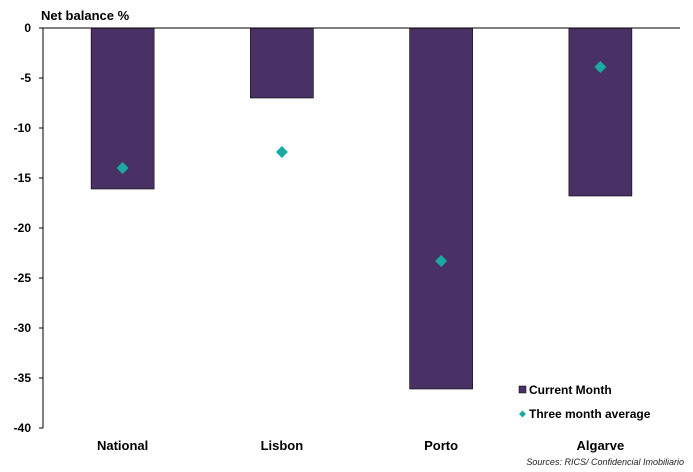  Describe the element at coordinates (601, 445) in the screenshot. I see `category-label: Algarve` at that location.